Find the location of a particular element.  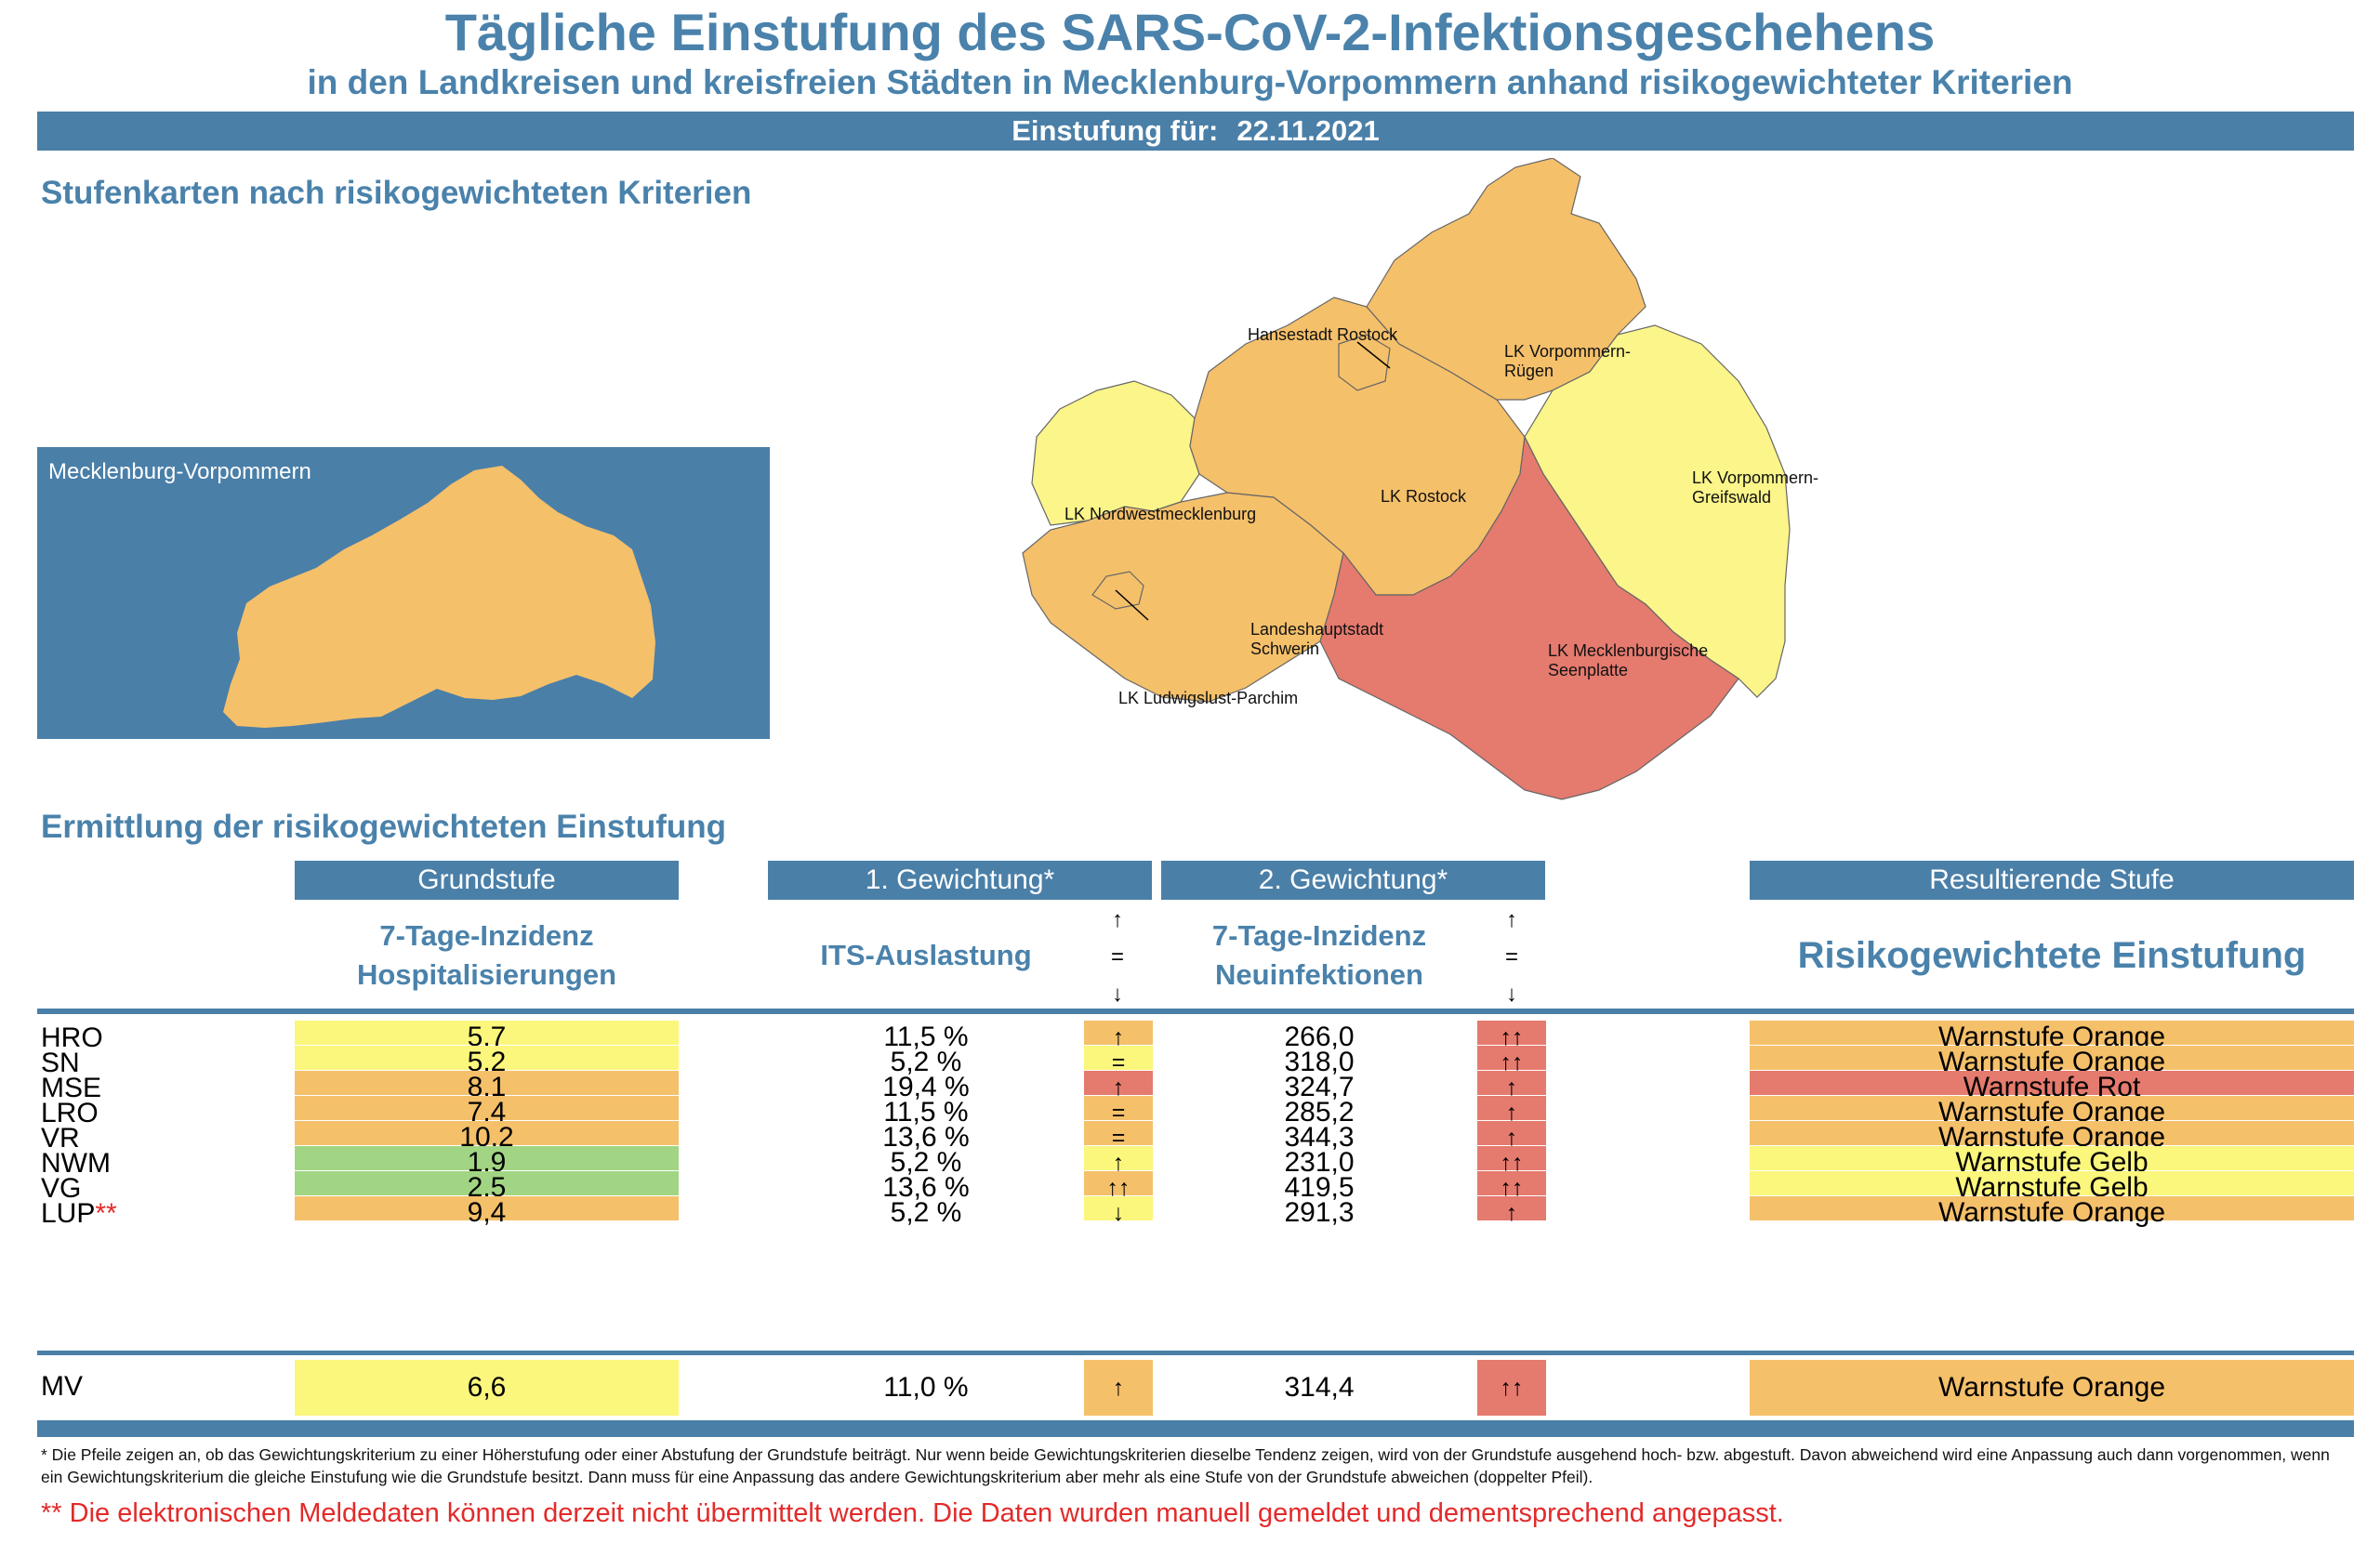

map-label-hro: Hansestadt Rostock is located at coordinates (1323, 334).